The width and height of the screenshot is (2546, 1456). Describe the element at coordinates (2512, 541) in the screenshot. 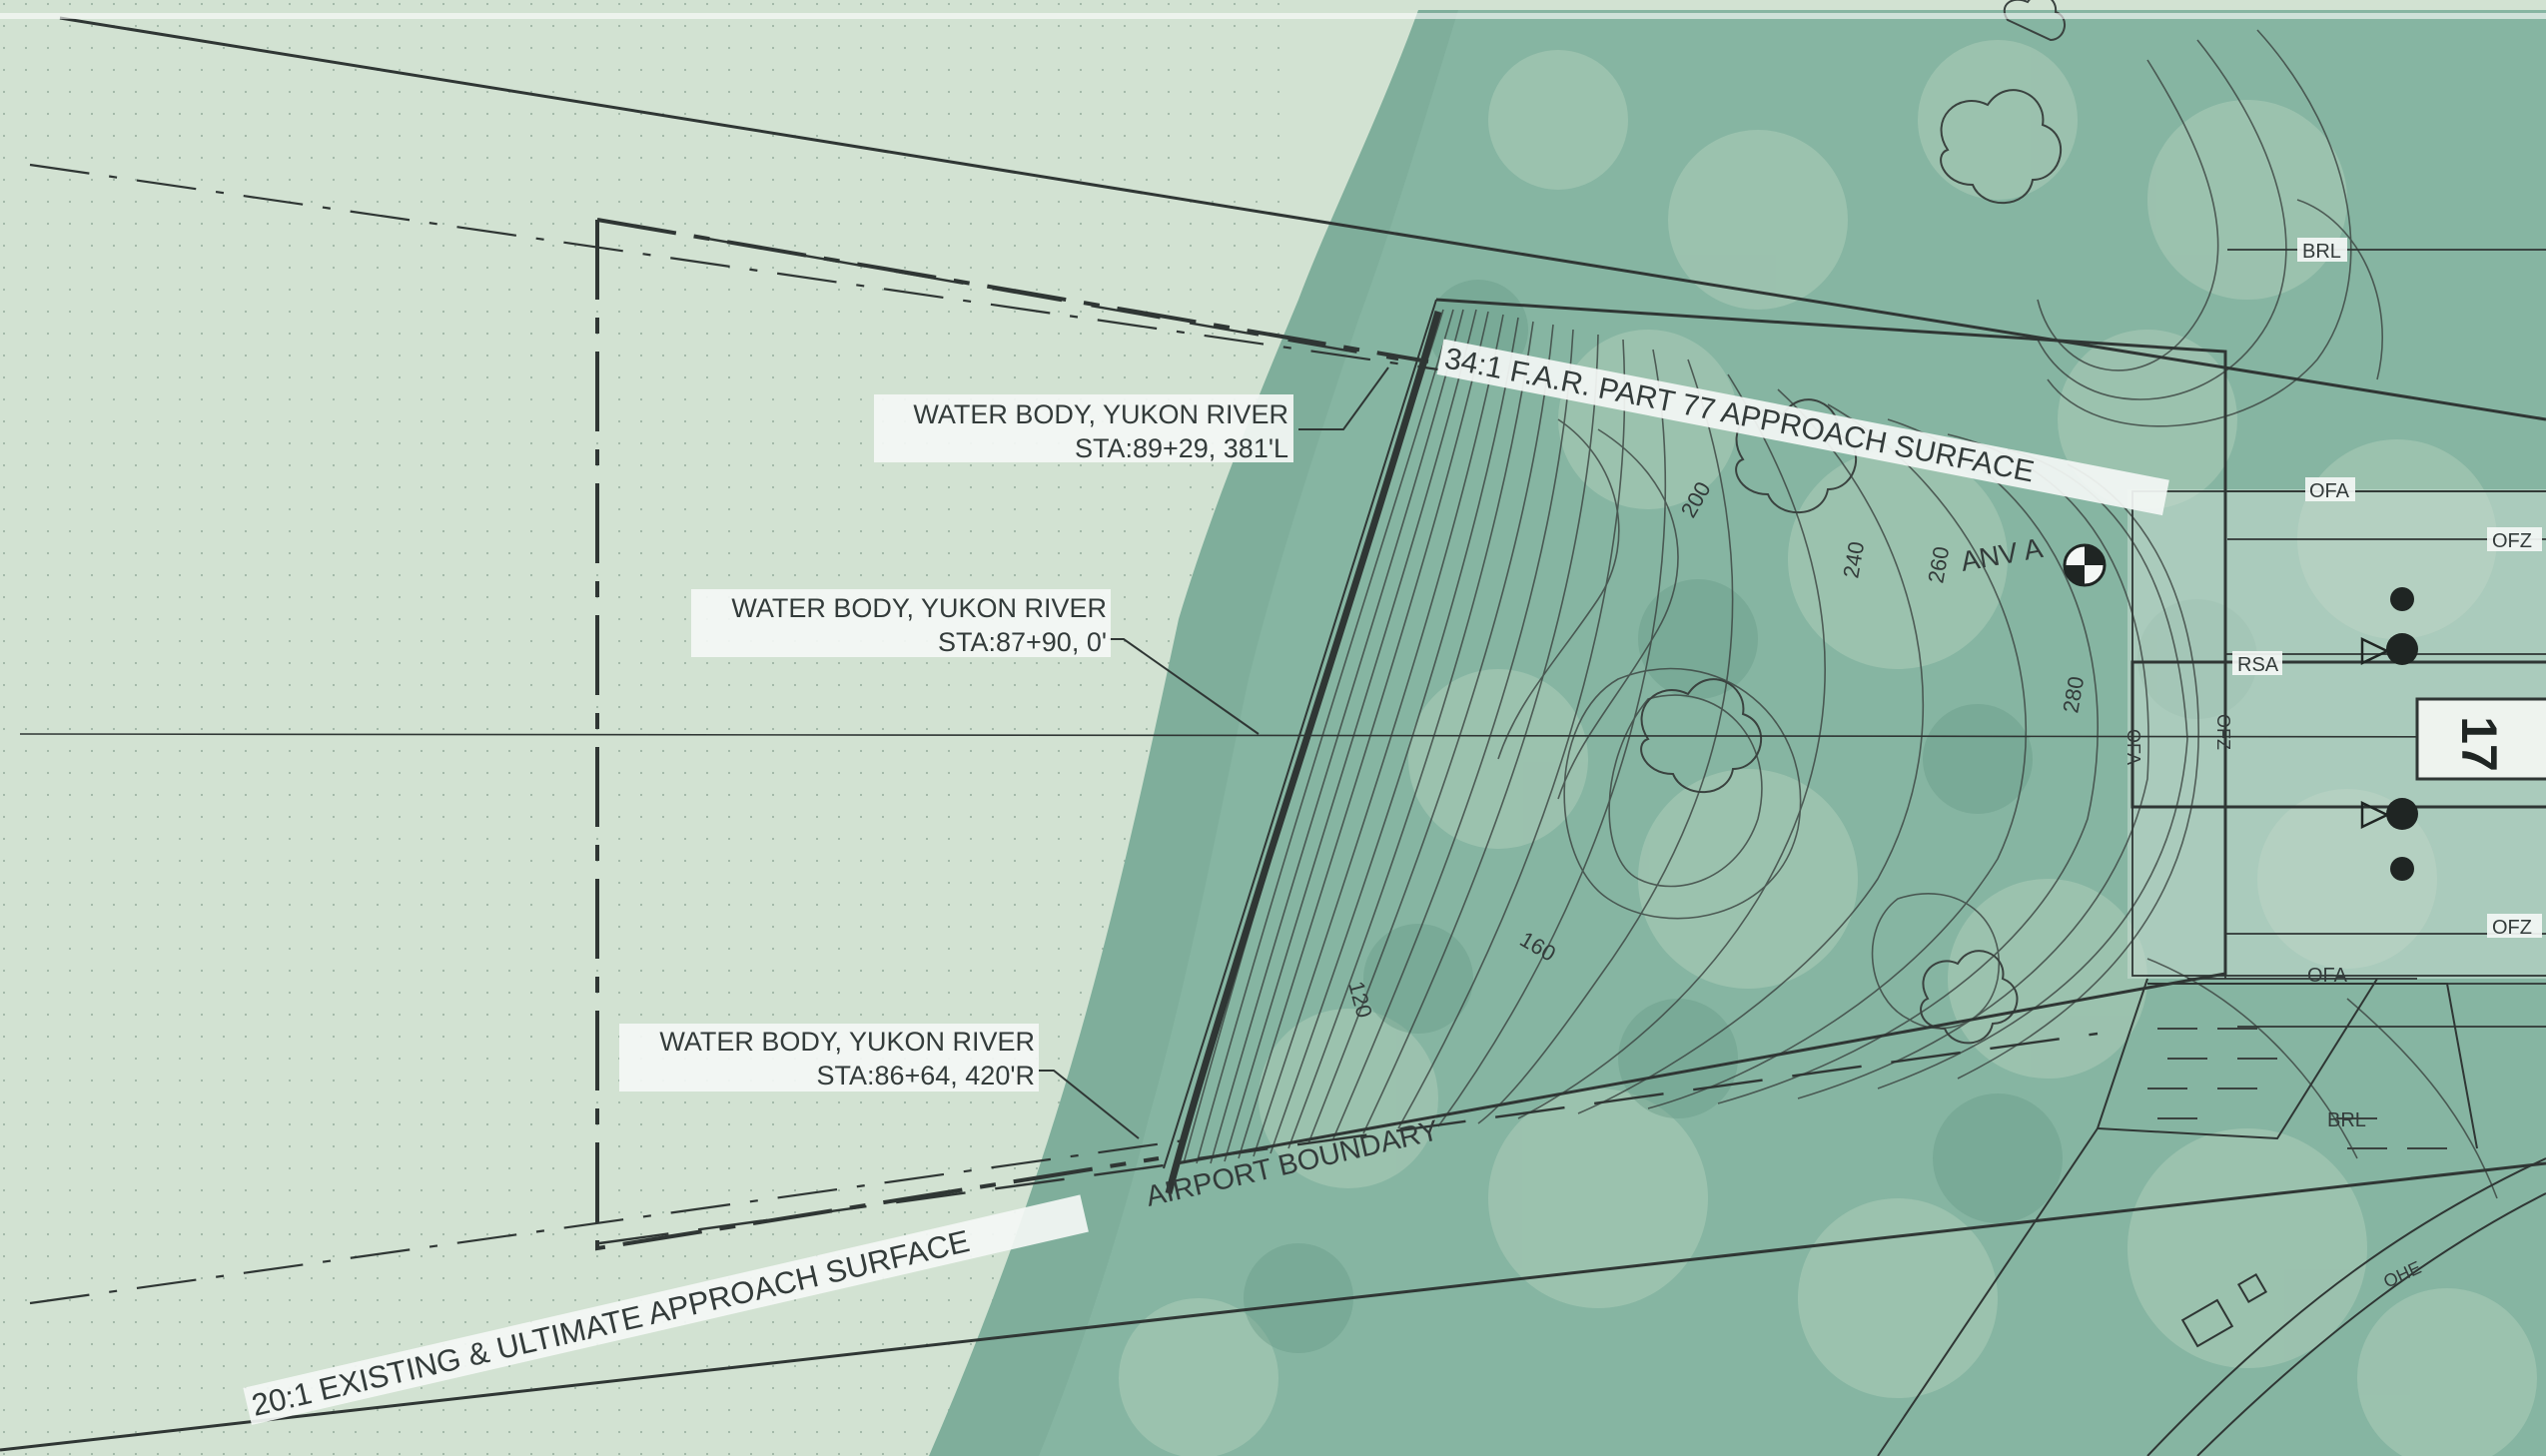

I see `ofz-label-top: OFZ` at that location.